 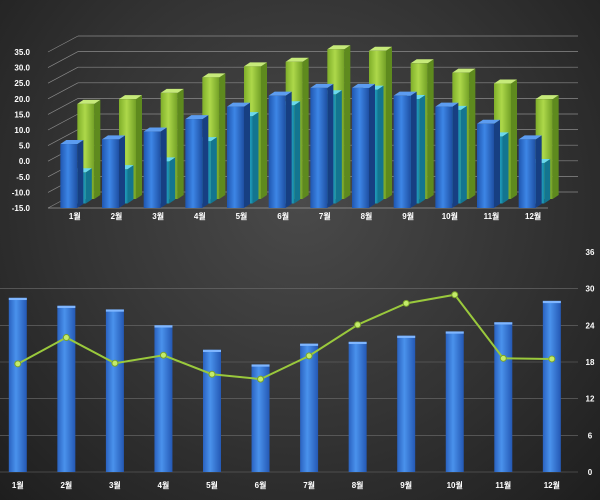 What do you see at coordinates (286, 485) in the screenshot?
I see `chart2-x-axis: 1월 2월 3월 4월 5월 6월 7월 8월 9월 10월 11월 12월` at bounding box center [286, 485].